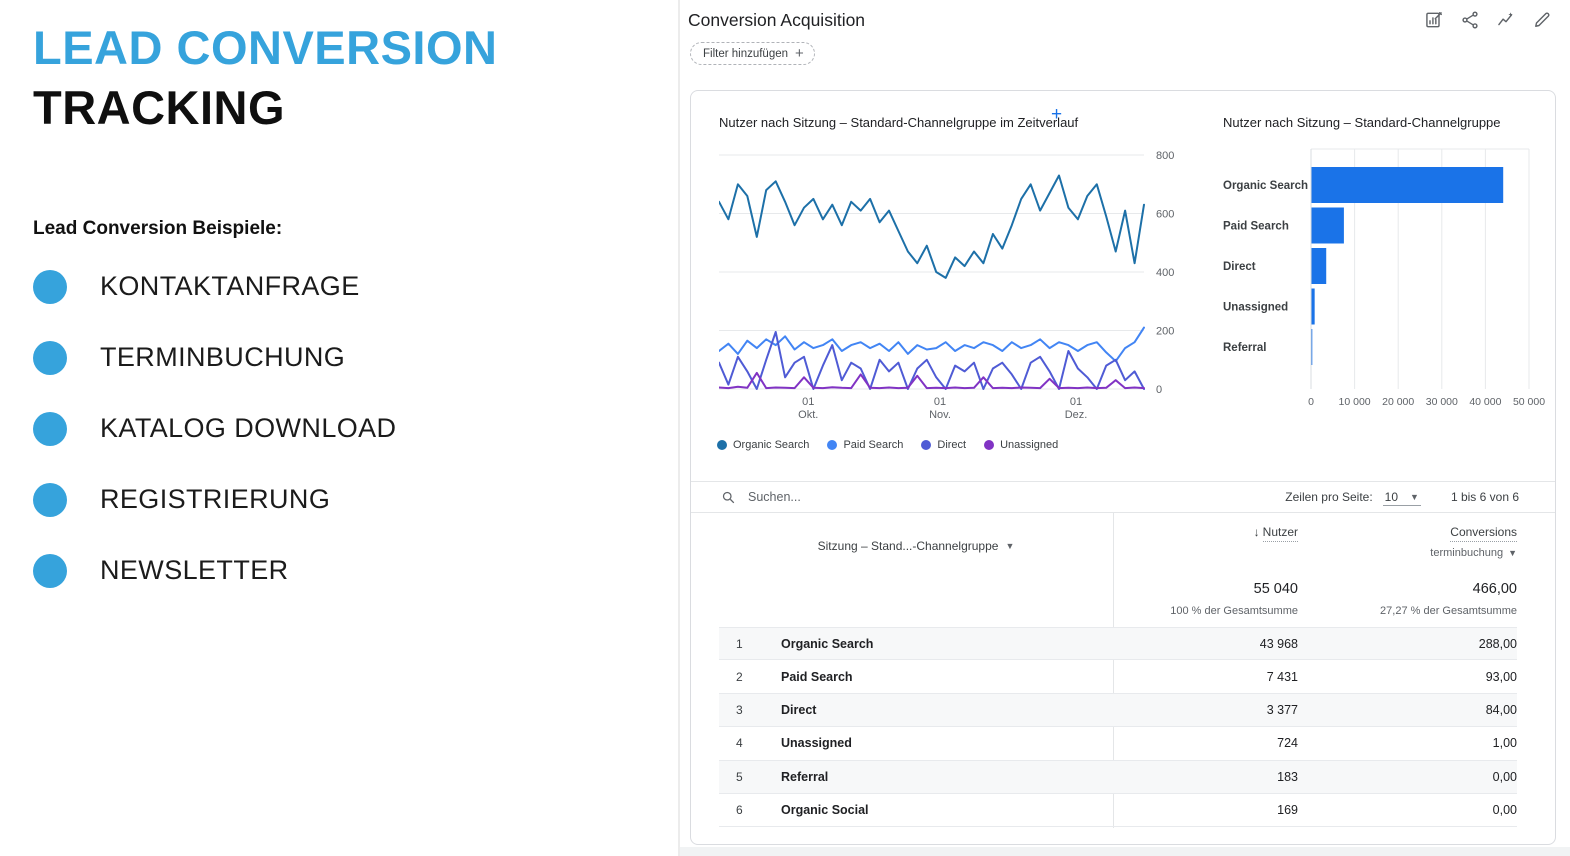 The height and width of the screenshot is (856, 1570). Describe the element at coordinates (1442, 402) in the screenshot. I see `svg-text: 30 000` at that location.